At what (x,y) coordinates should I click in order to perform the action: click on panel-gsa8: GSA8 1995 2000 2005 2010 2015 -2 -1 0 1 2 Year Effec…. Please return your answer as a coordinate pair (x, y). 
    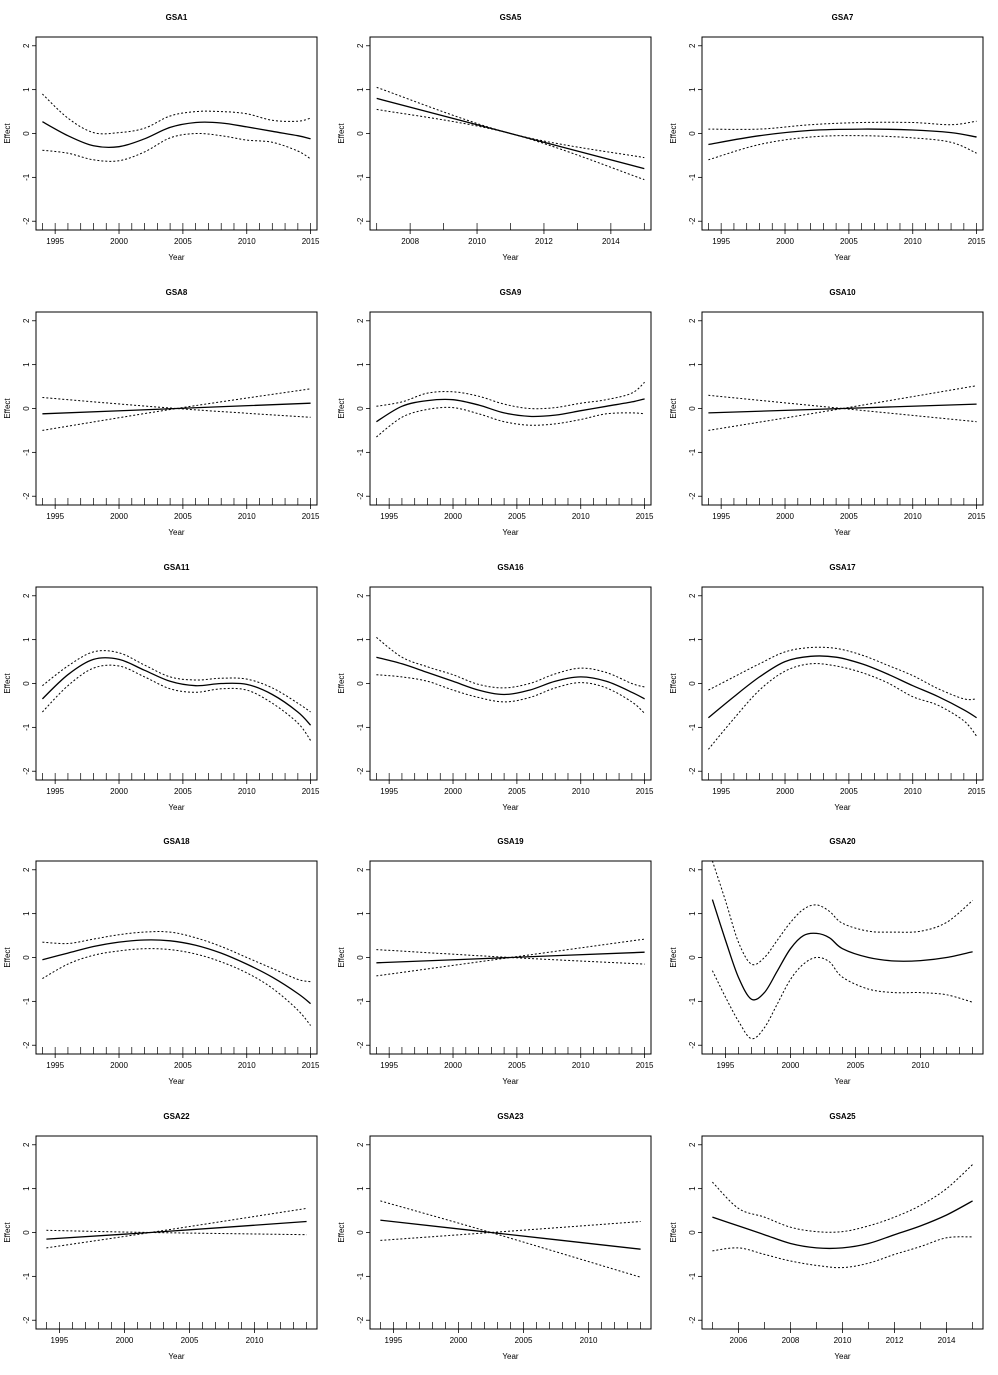
    Looking at the image, I should click on (161, 412).